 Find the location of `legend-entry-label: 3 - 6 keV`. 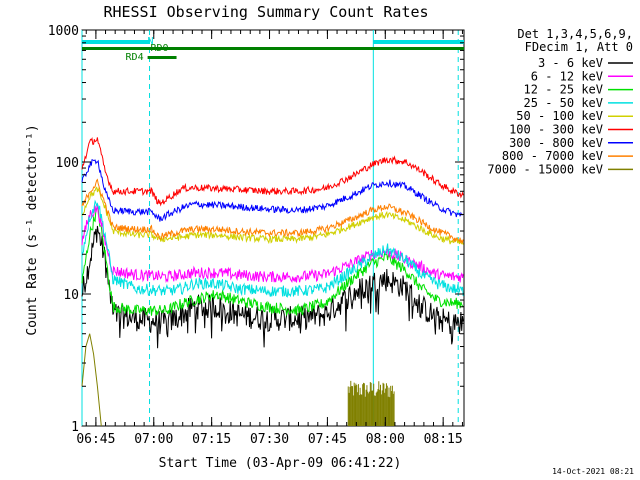

legend-entry-label: 3 - 6 keV is located at coordinates (570, 63).